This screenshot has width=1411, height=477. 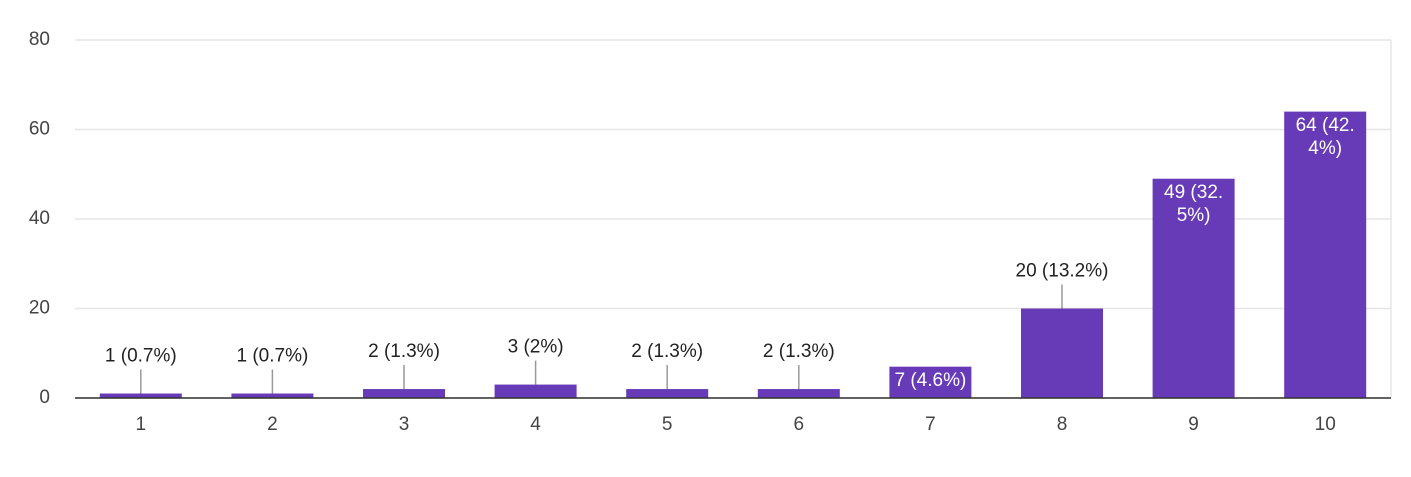 What do you see at coordinates (1193, 424) in the screenshot?
I see `x-tick-label: 9` at bounding box center [1193, 424].